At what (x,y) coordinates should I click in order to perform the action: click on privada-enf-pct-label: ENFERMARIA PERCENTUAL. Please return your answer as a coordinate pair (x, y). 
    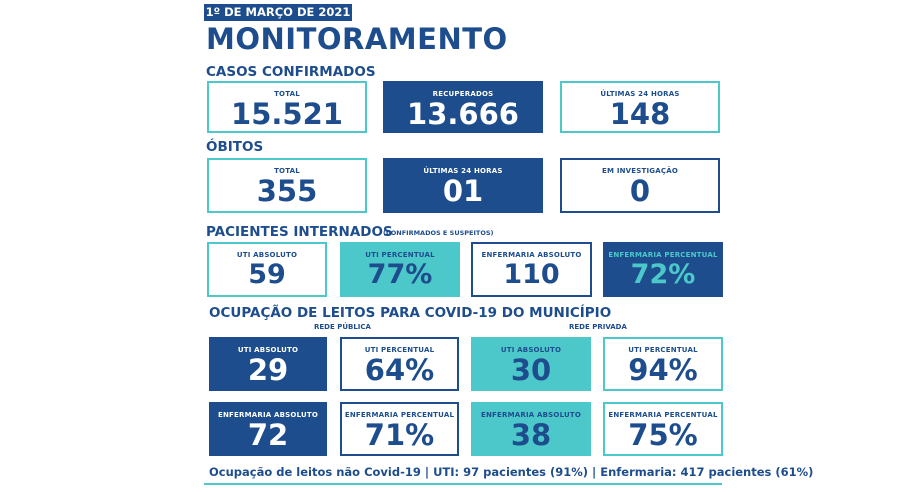
    Looking at the image, I should click on (663, 415).